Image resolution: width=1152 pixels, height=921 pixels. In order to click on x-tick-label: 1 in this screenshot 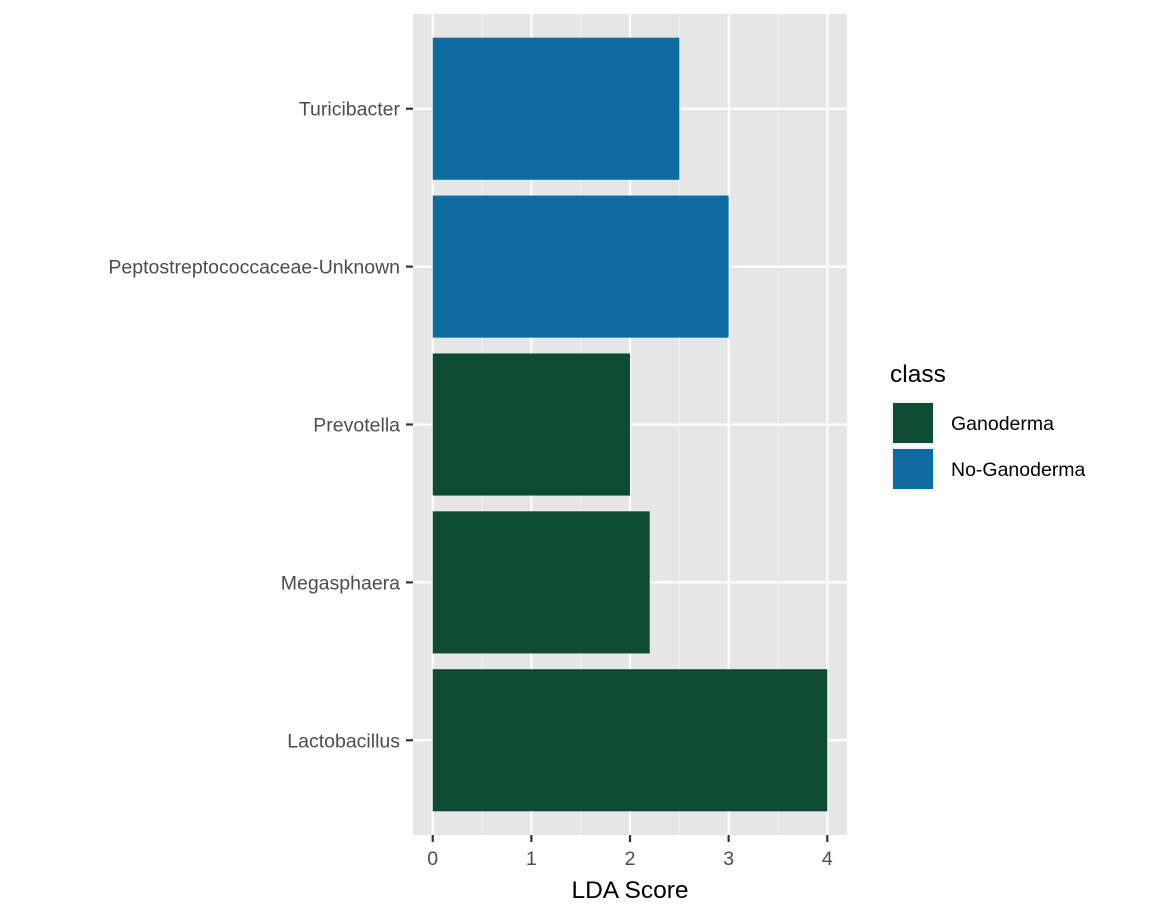, I will do `click(531, 859)`.